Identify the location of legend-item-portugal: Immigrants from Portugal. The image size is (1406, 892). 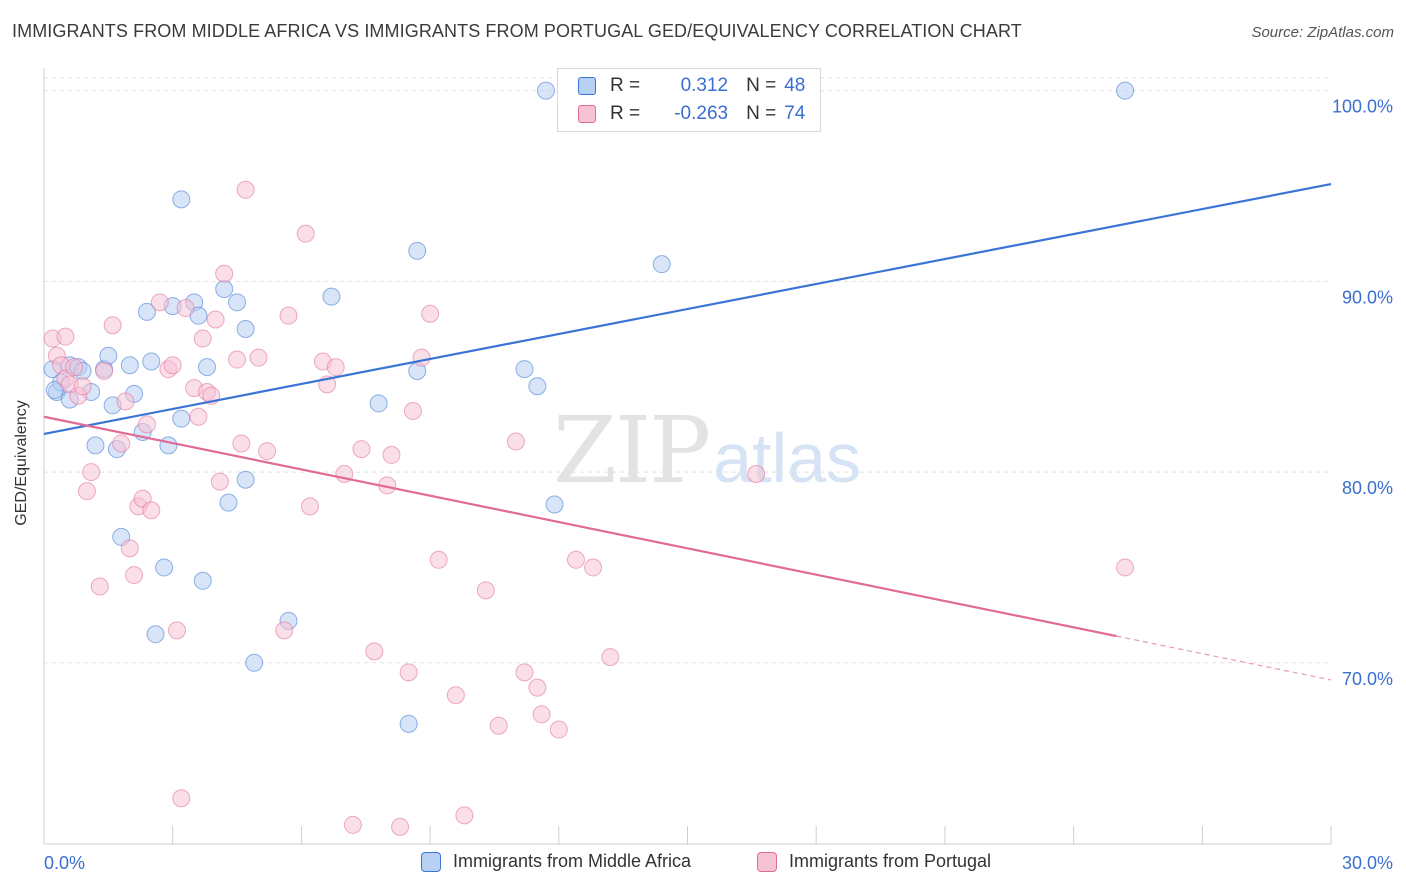
(874, 861).